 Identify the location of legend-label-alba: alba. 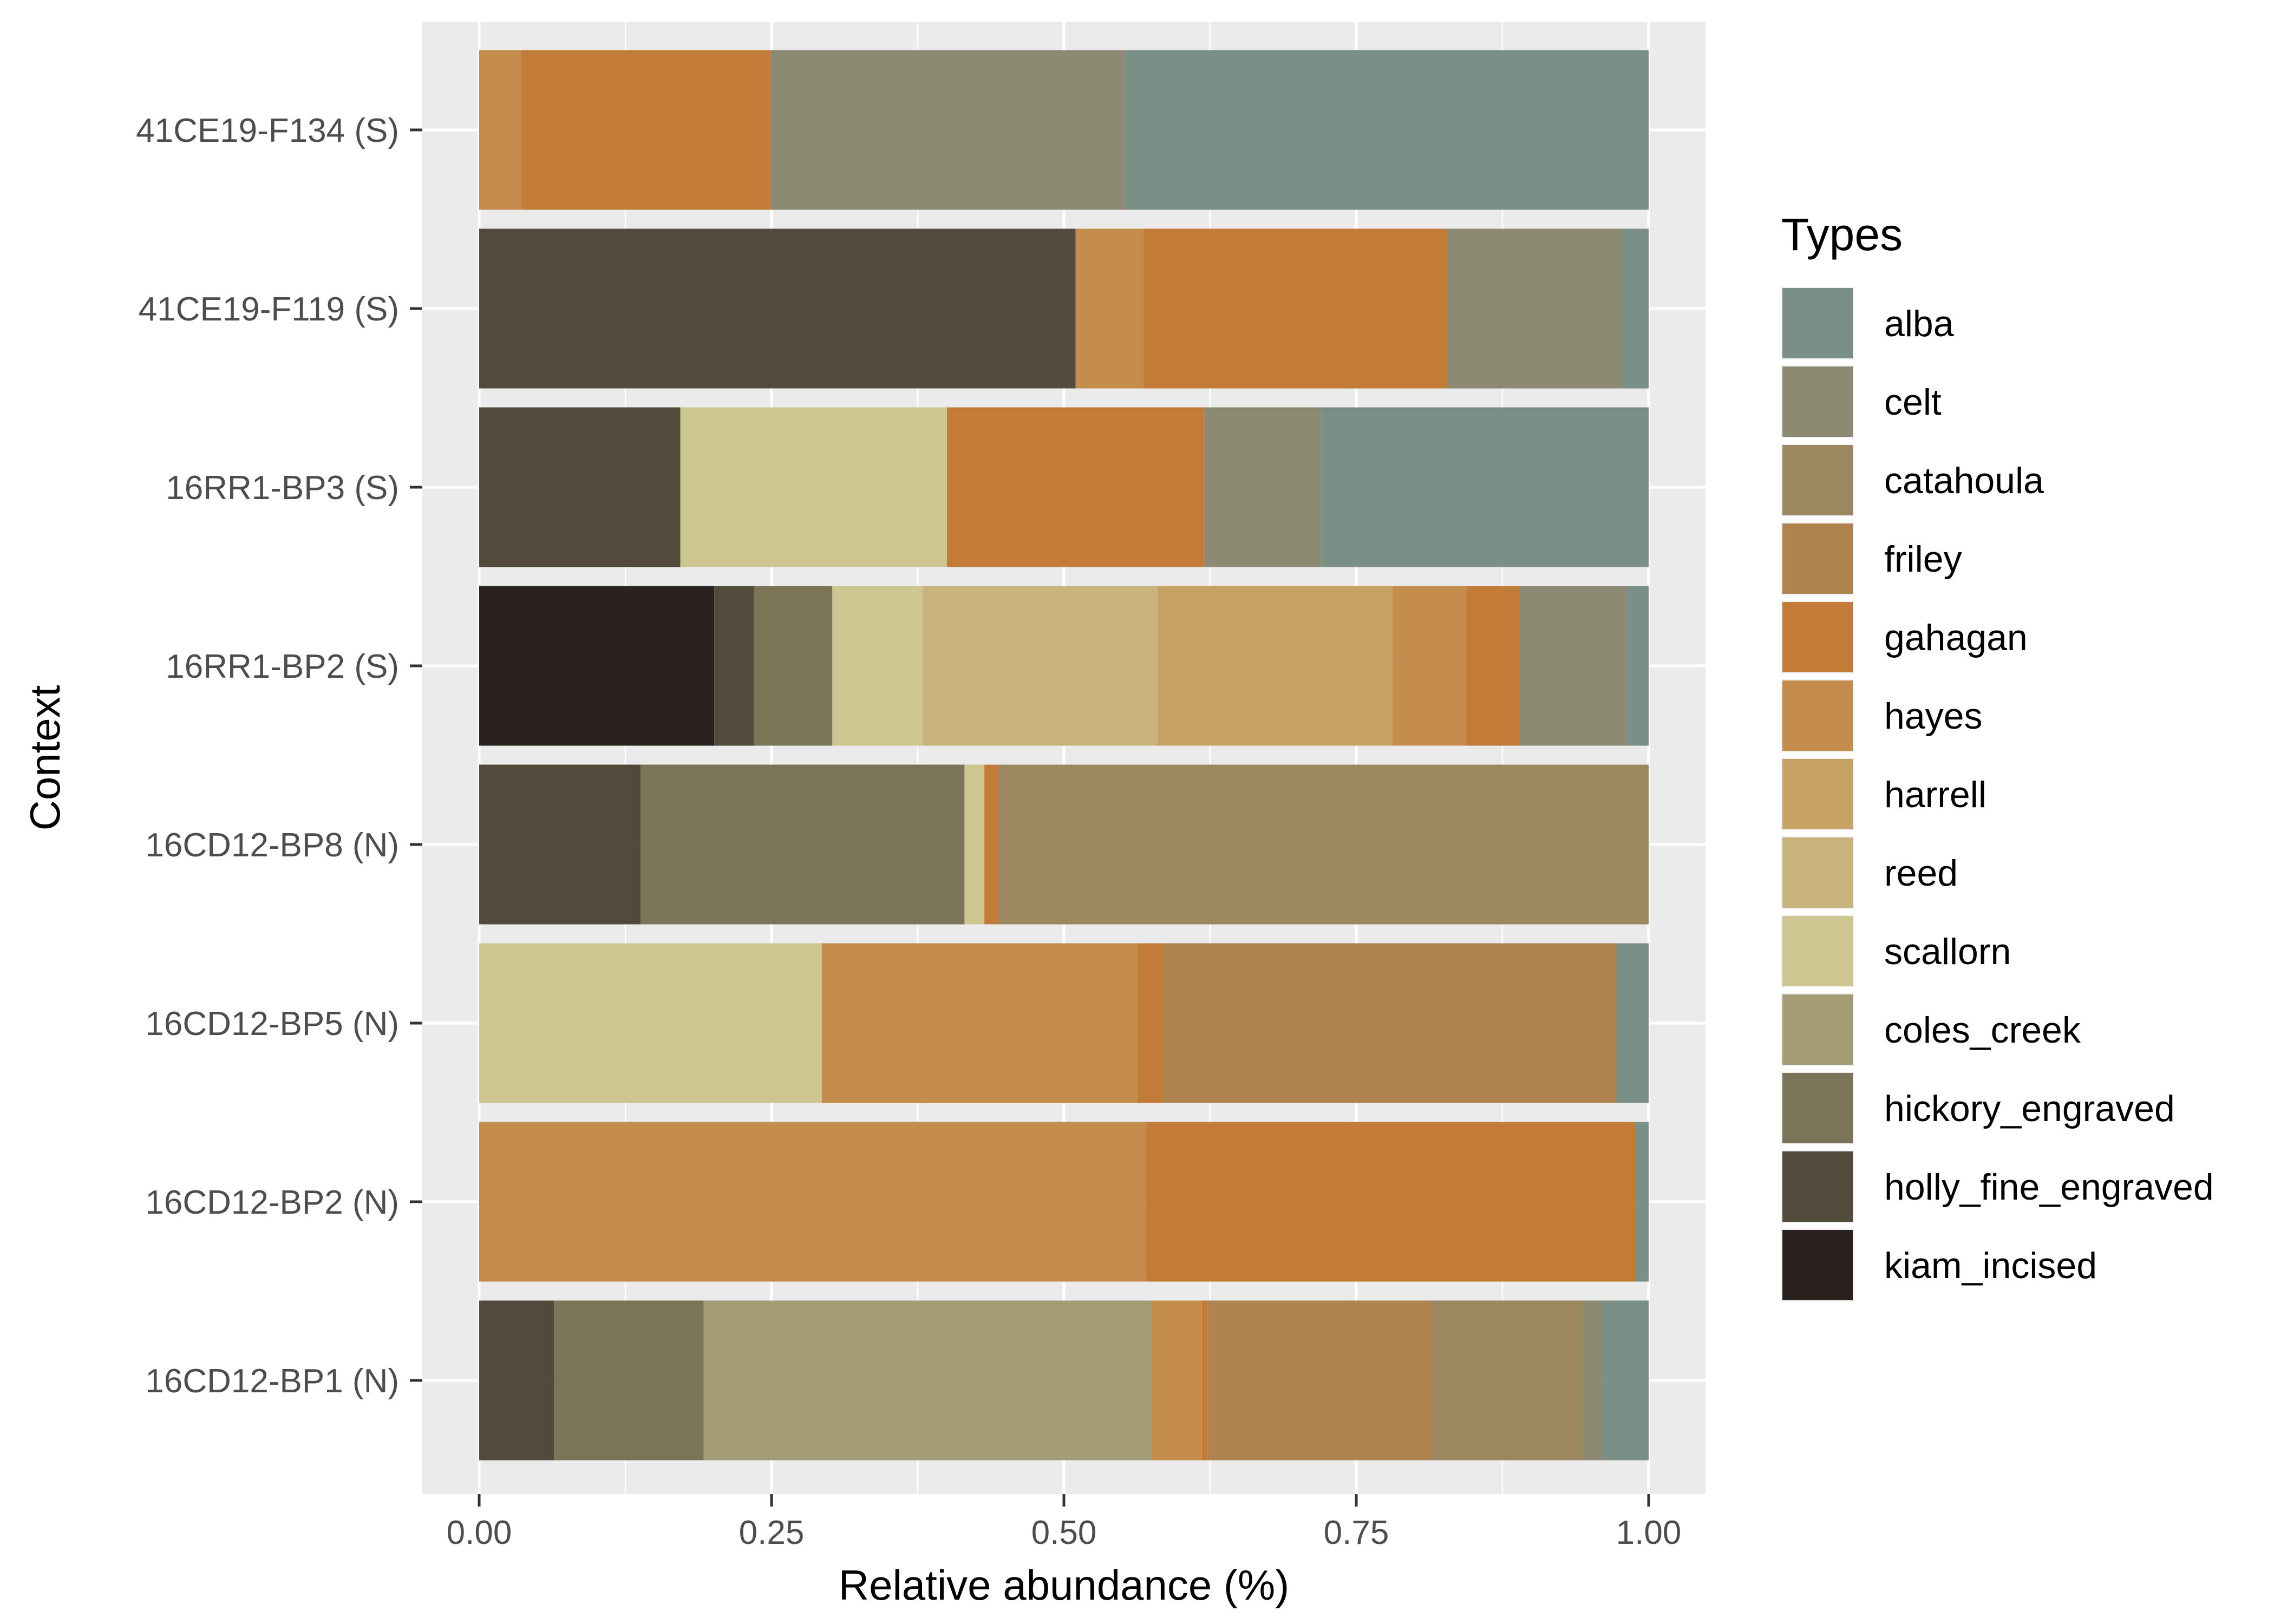
(1919, 323).